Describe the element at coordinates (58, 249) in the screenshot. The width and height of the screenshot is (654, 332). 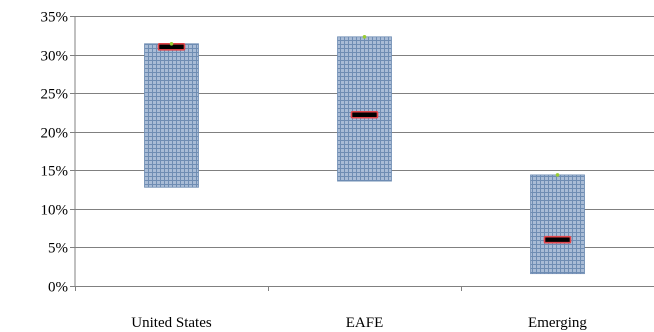
I see `y-tick-label: 5%` at that location.